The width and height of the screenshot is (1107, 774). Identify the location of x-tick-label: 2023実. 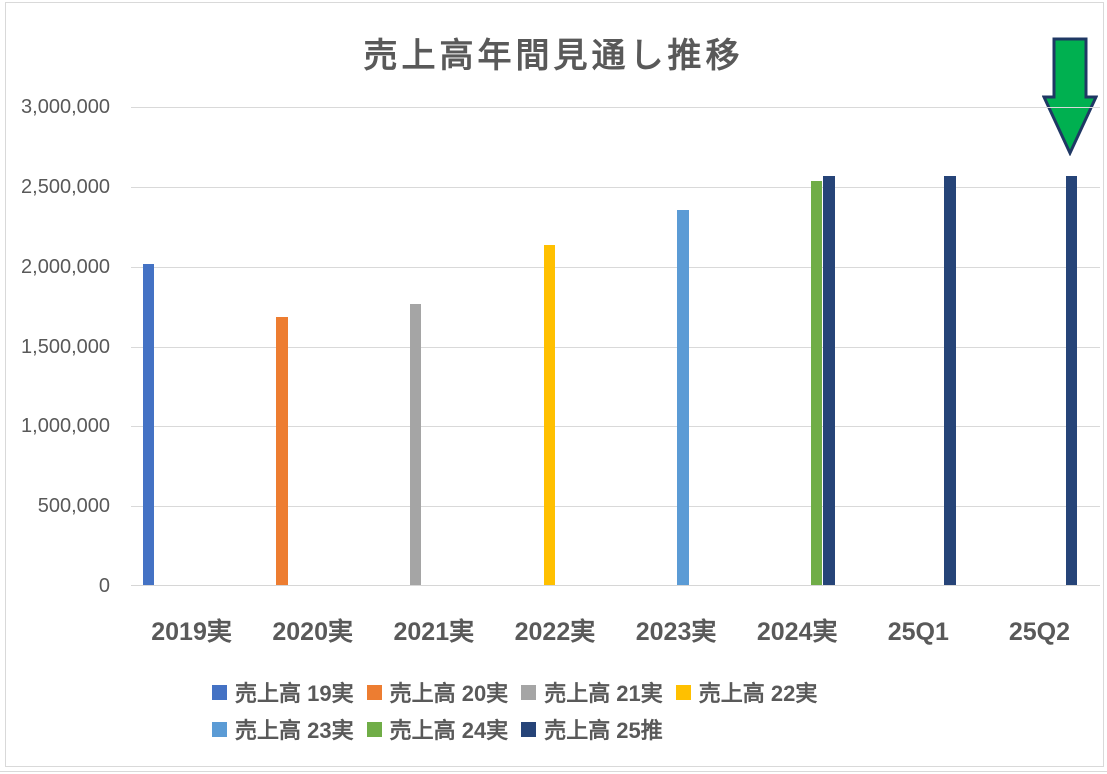
(676, 632).